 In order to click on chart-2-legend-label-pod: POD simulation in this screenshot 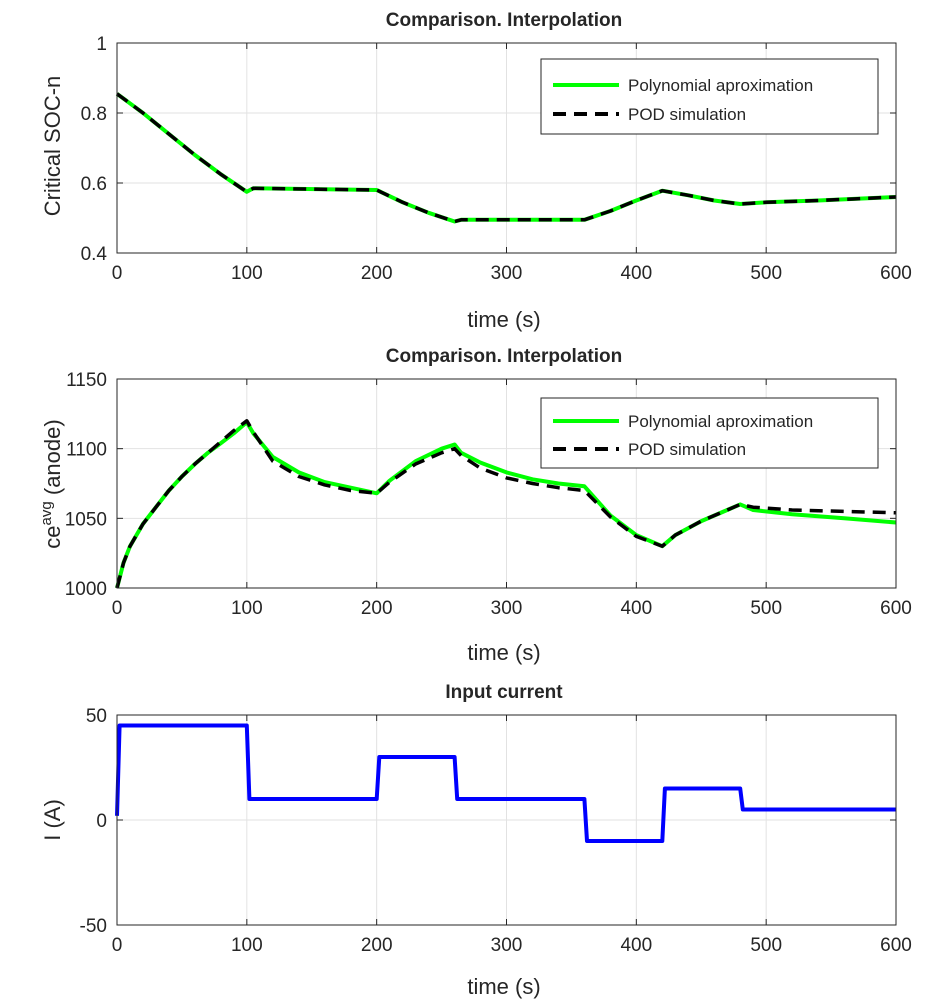, I will do `click(687, 449)`.